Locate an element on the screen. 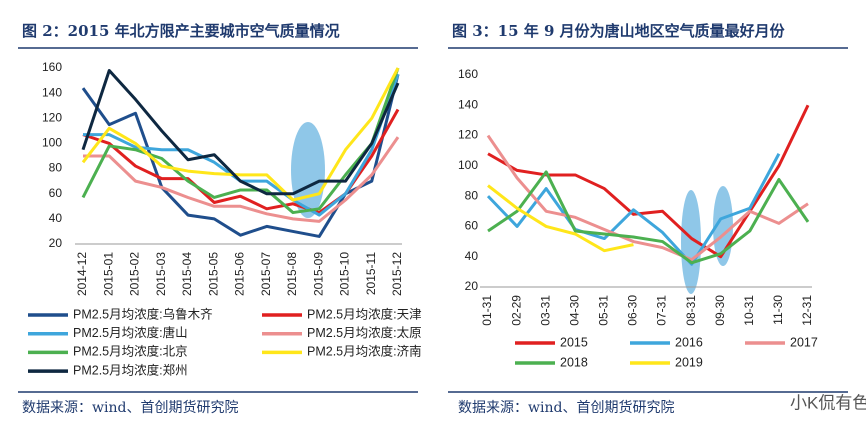 The image size is (866, 439). watermark: 小K侃有色 is located at coordinates (828, 402).